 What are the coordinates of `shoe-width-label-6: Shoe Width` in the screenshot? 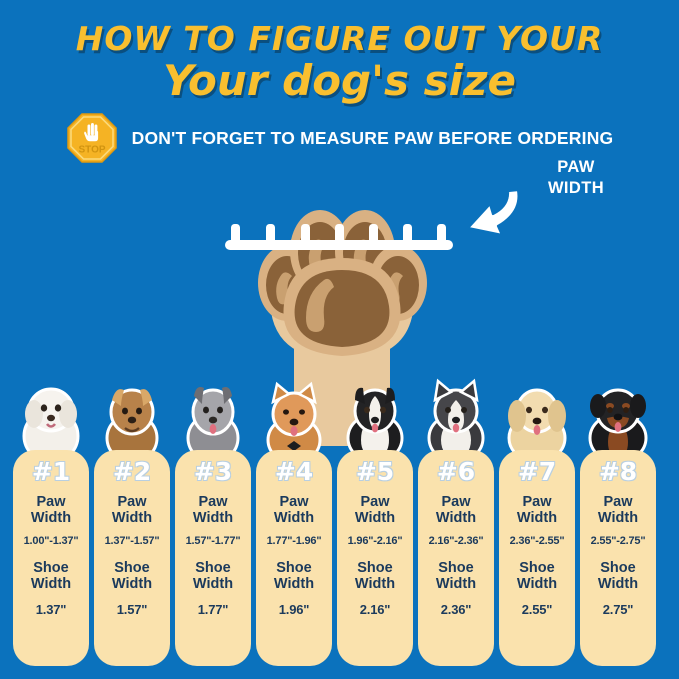 It's located at (456, 576).